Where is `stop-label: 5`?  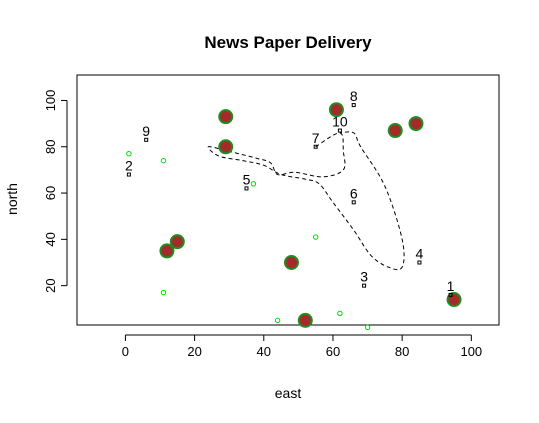
stop-label: 5 is located at coordinates (247, 179).